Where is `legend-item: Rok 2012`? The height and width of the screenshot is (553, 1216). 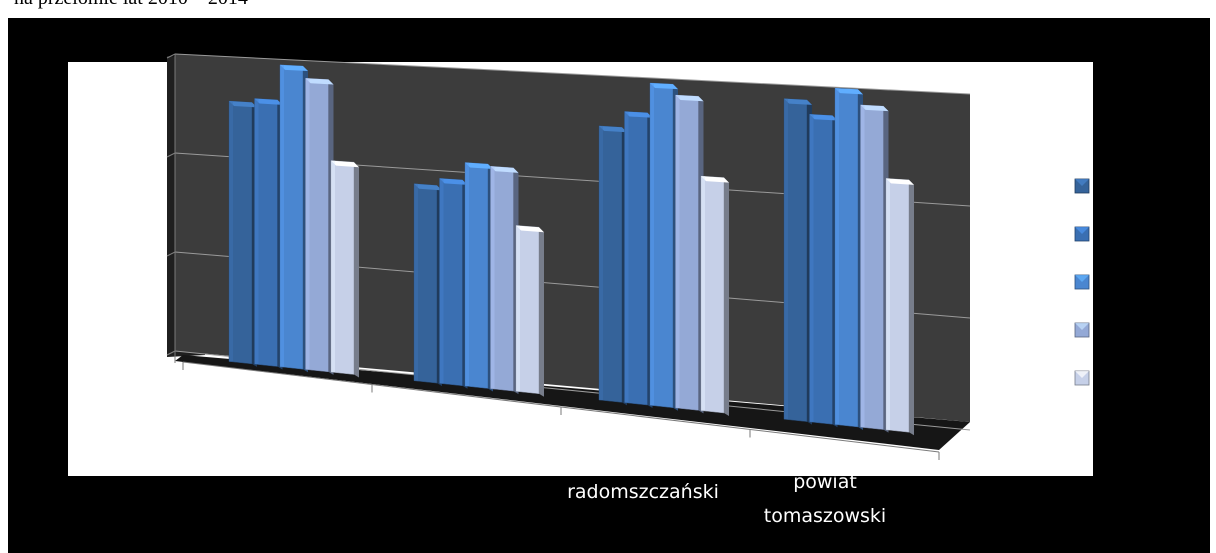
legend-item: Rok 2012 is located at coordinates (1132, 282).